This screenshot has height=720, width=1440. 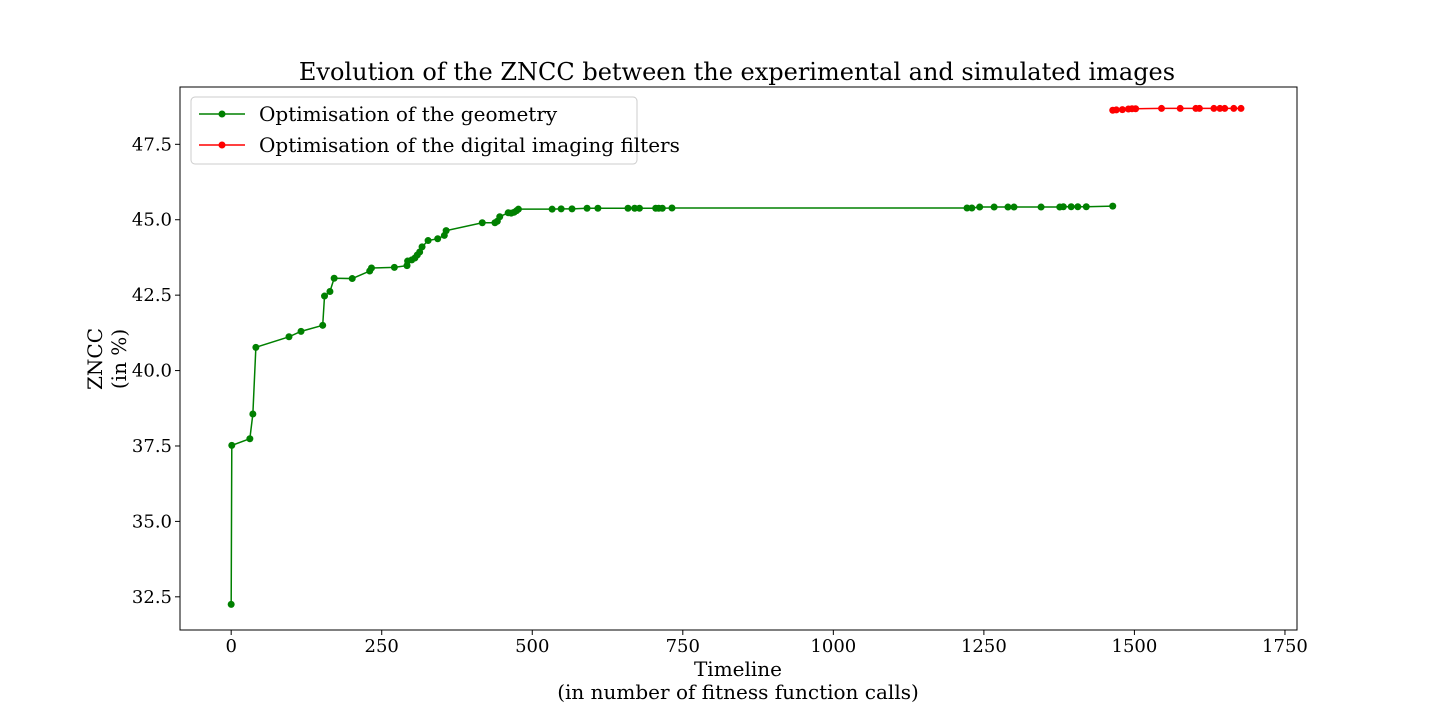 What do you see at coordinates (683, 646) in the screenshot?
I see `x-tick-label: 750` at bounding box center [683, 646].